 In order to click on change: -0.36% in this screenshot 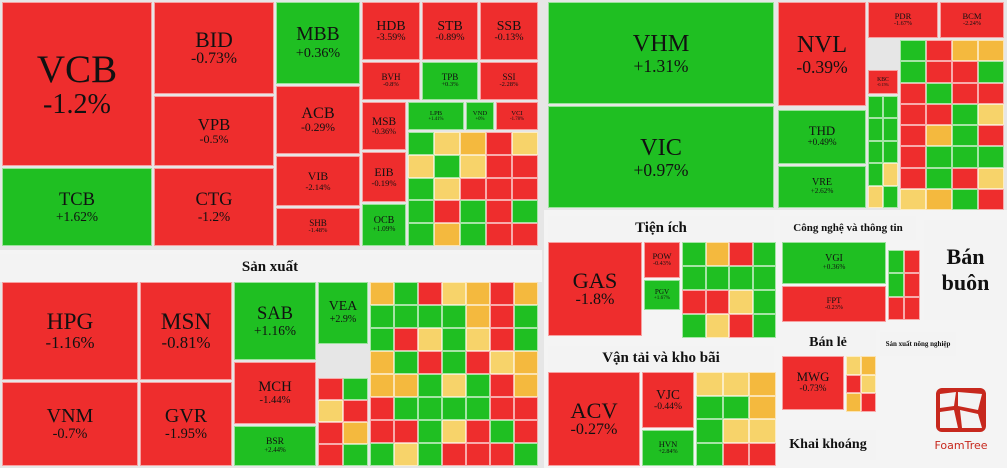, I will do `click(384, 131)`.